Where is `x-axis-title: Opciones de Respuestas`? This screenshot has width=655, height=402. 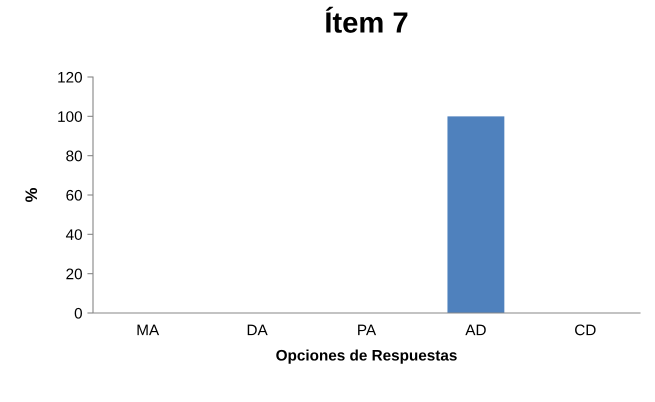
x-axis-title: Opciones de Respuestas is located at coordinates (366, 356).